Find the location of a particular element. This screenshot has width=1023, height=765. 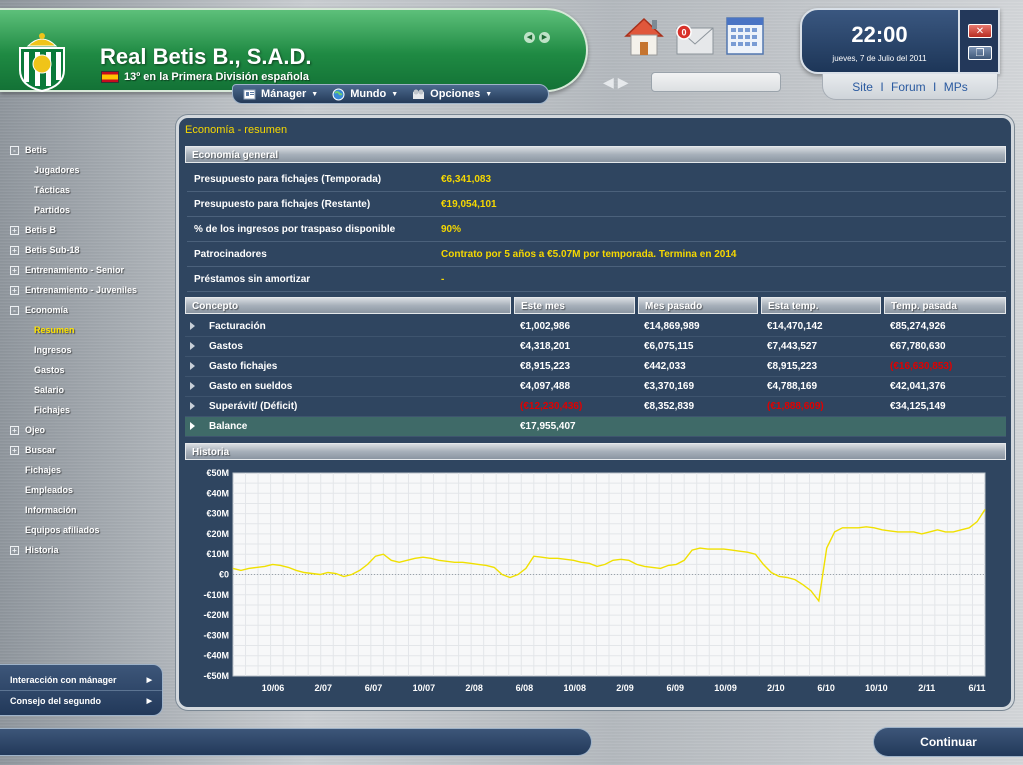

sidebar-item-economía: - Economía is located at coordinates (85, 310).